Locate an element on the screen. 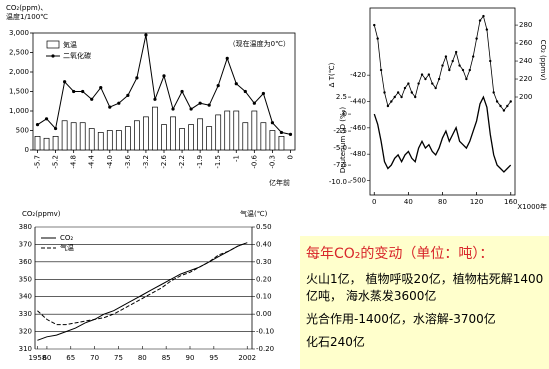  x-axis-label: X1000年 is located at coordinates (532, 206).